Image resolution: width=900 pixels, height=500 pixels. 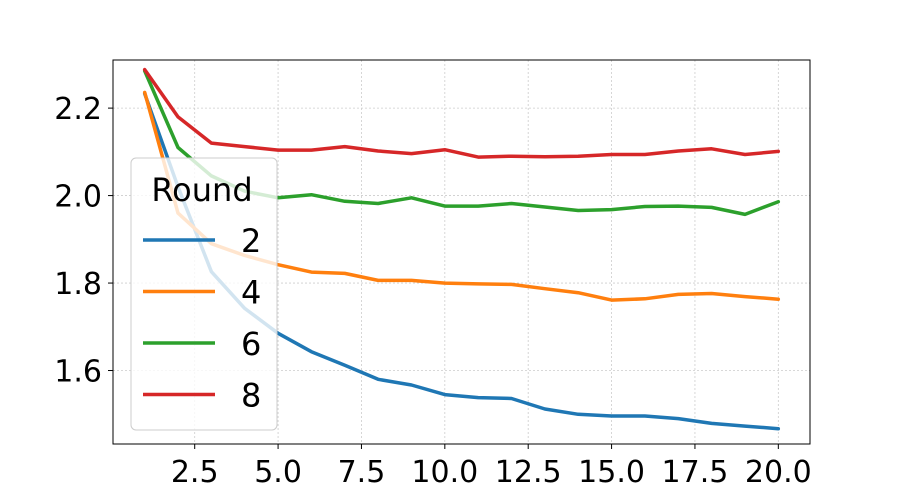 I want to click on y-axis: 1.6 1.8 2.0 2.2, so click(x=83, y=241).